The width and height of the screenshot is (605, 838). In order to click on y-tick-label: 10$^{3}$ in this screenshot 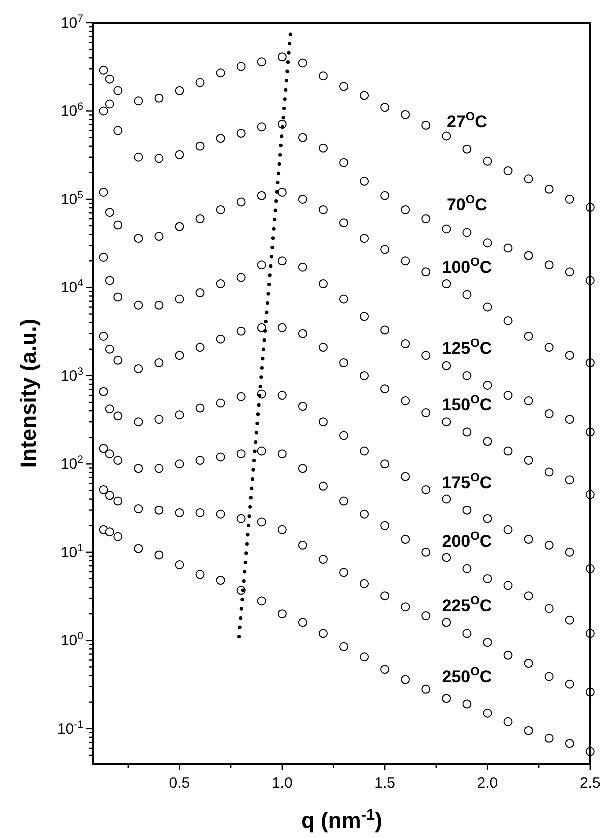, I will do `click(72, 375)`.